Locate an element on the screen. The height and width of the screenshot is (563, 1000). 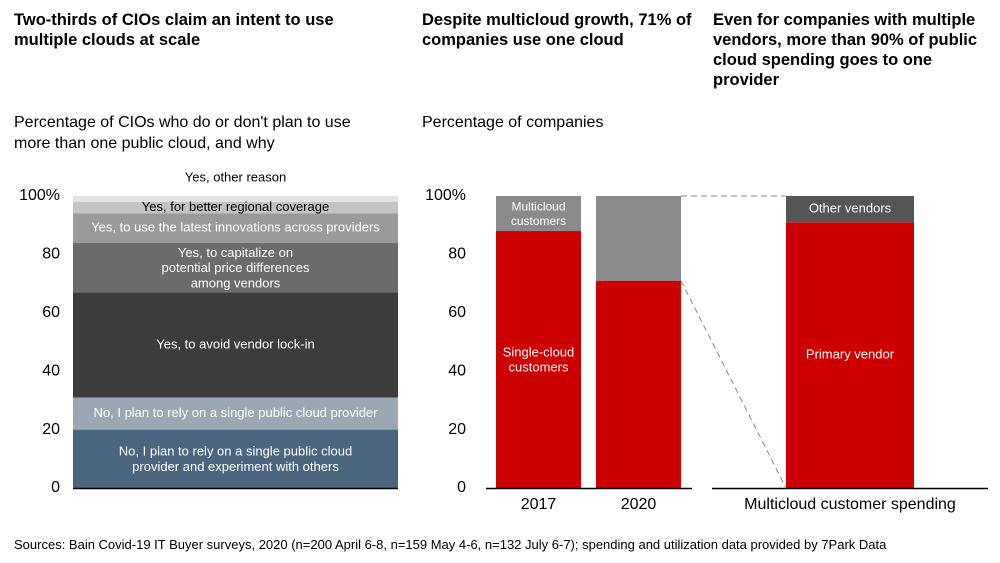
series-label: Primary vendor is located at coordinates (850, 354).